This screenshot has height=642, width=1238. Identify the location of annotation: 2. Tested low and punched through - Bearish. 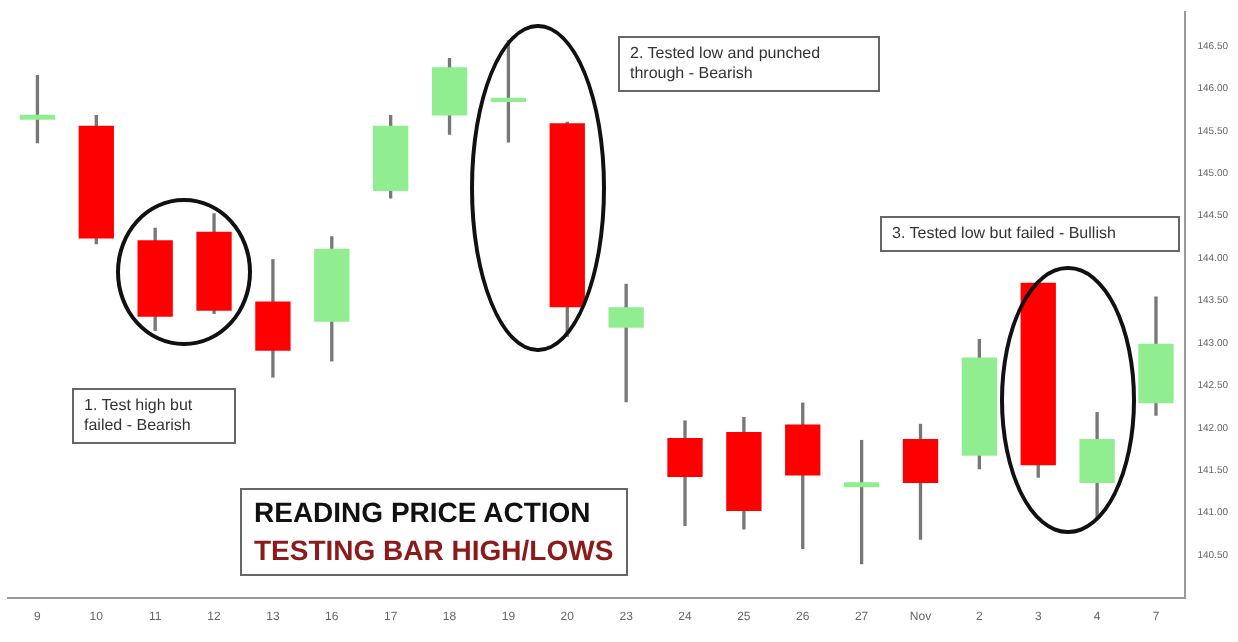
(749, 64).